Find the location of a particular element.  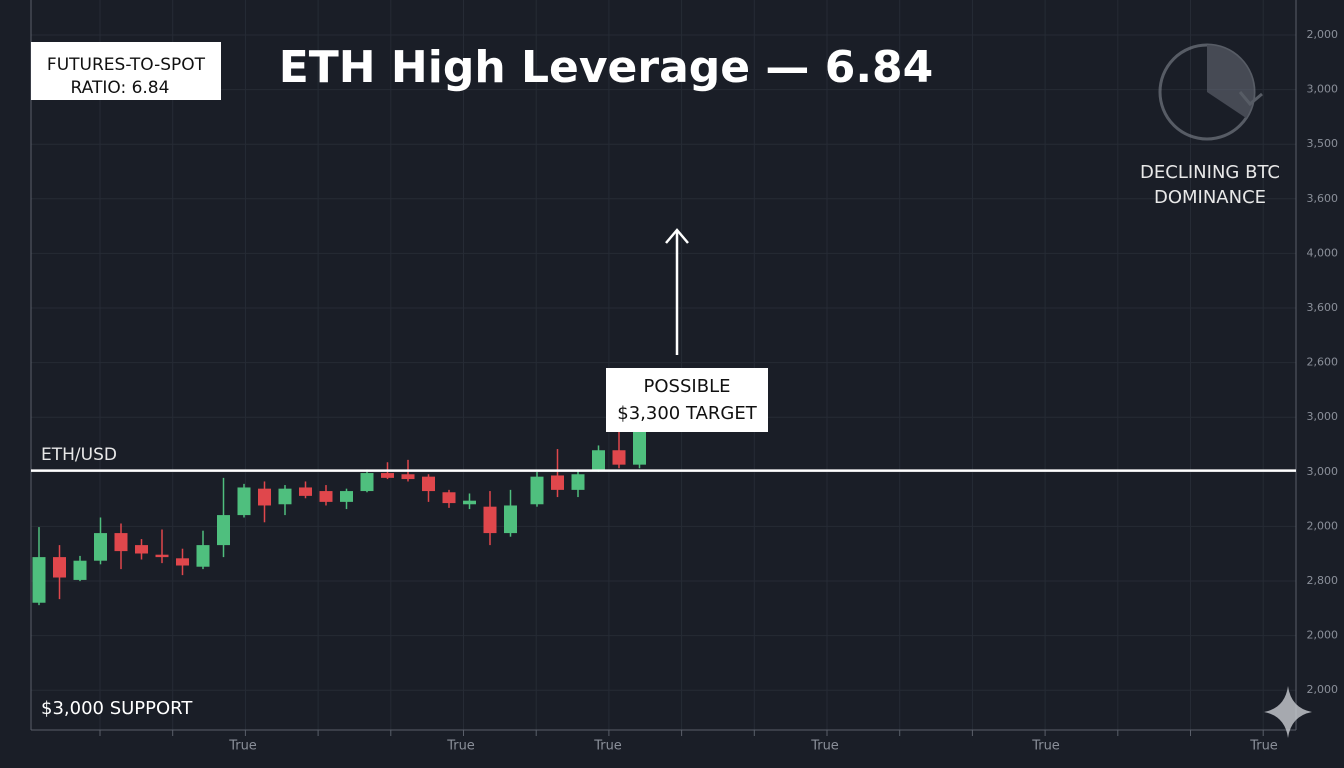

pie-icon is located at coordinates (1210, 92).